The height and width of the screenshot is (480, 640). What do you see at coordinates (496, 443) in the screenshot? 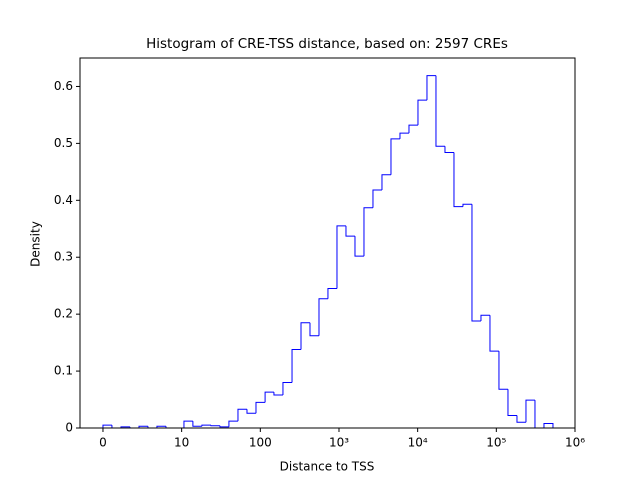
I see `x-tick-label: 10⁵` at bounding box center [496, 443].